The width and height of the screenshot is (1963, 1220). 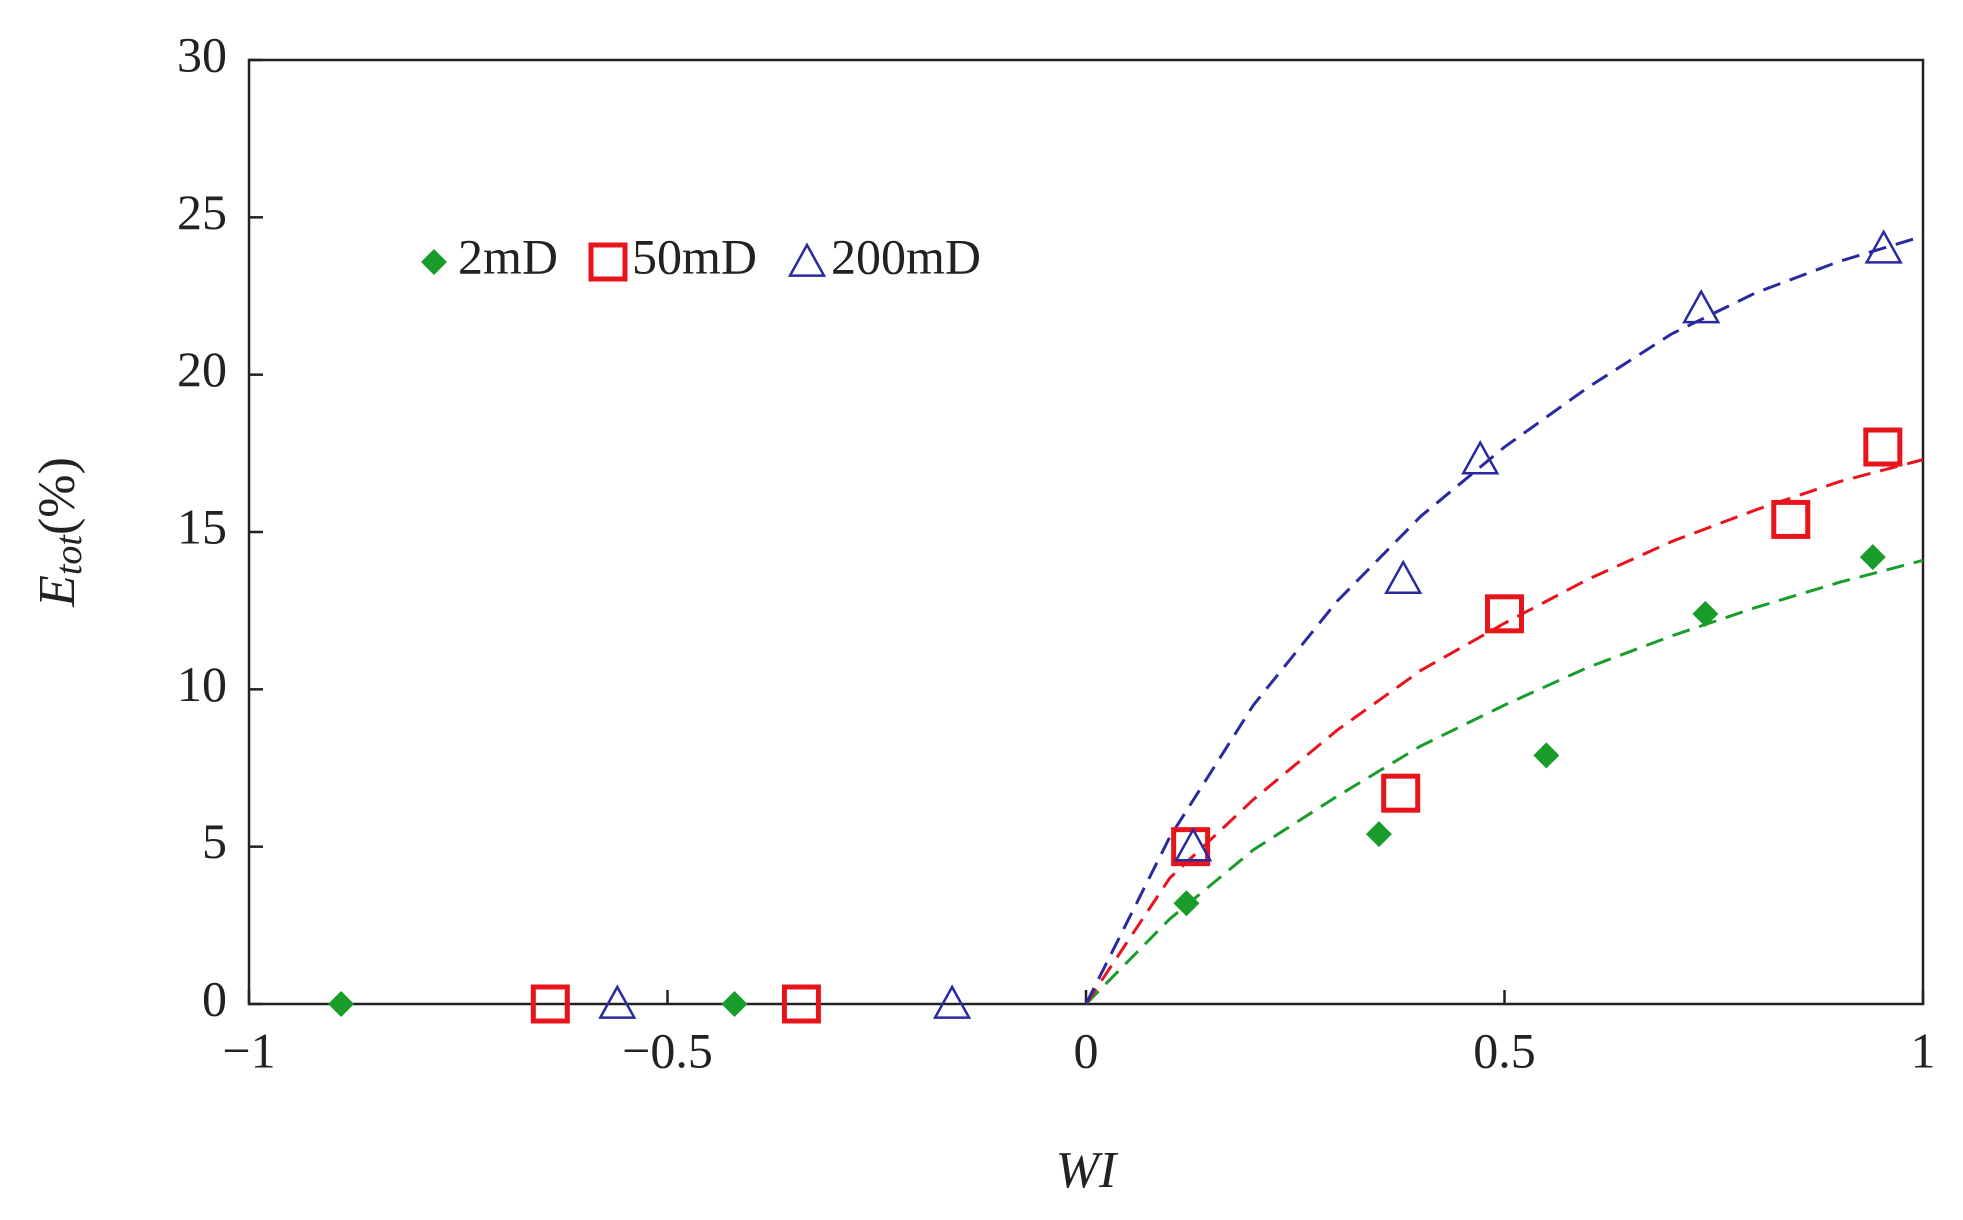 I want to click on legend-label: 200mD, so click(x=906, y=256).